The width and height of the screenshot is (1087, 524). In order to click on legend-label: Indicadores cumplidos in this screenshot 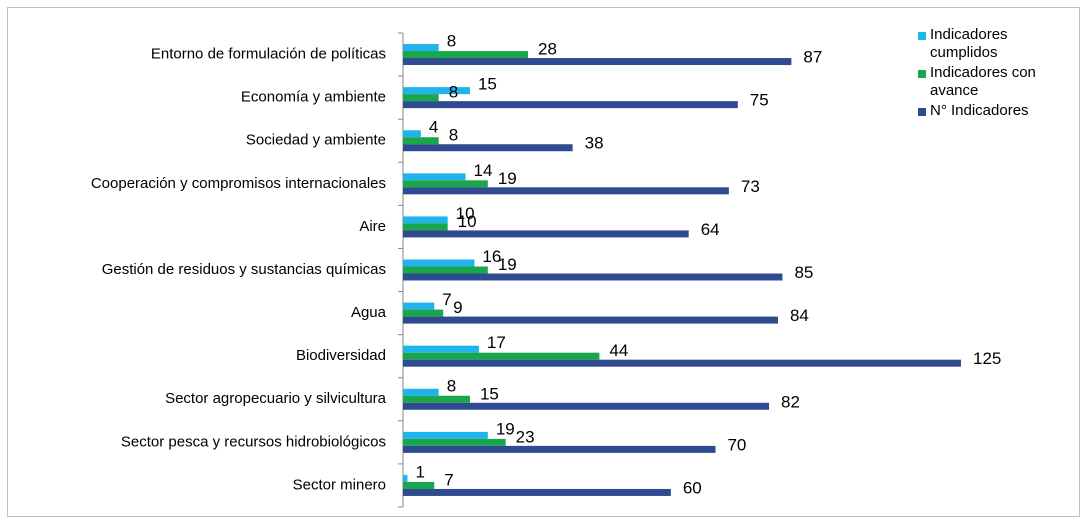, I will do `click(969, 43)`.